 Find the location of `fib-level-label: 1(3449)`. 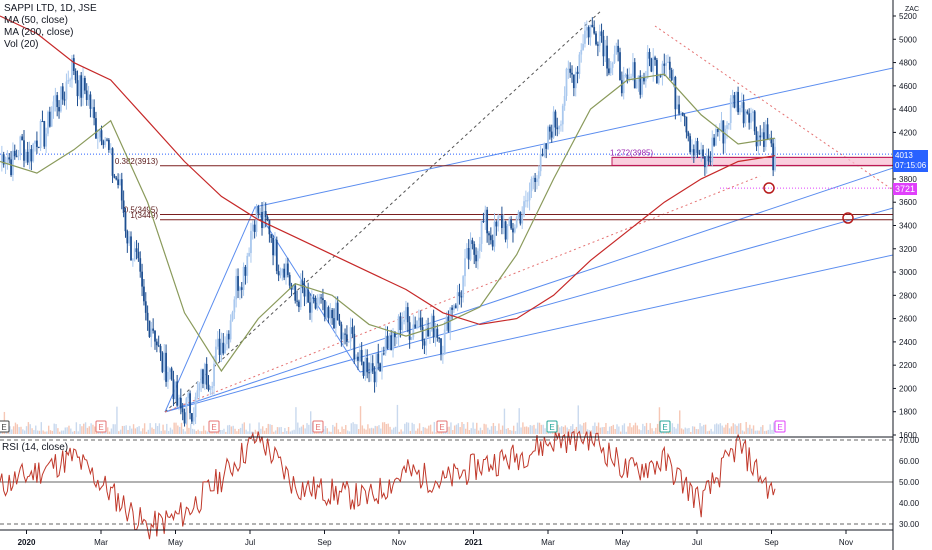

fib-level-label: 1(3449) is located at coordinates (144, 215).